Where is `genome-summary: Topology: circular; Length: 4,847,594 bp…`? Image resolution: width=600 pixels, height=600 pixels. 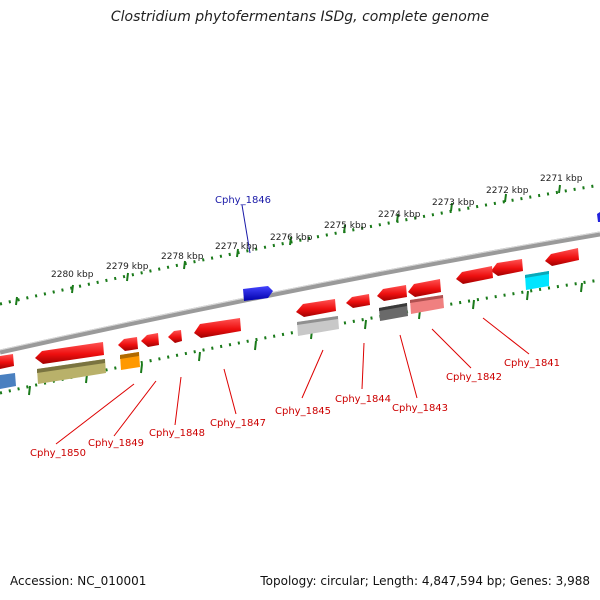
genome-summary: Topology: circular; Length: 4,847,594 bp… is located at coordinates (425, 581).